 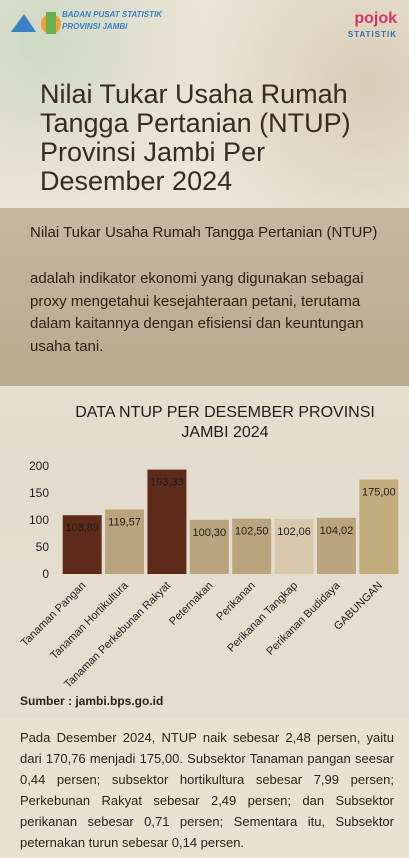 What do you see at coordinates (124, 522) in the screenshot?
I see `value-label: 119,57` at bounding box center [124, 522].